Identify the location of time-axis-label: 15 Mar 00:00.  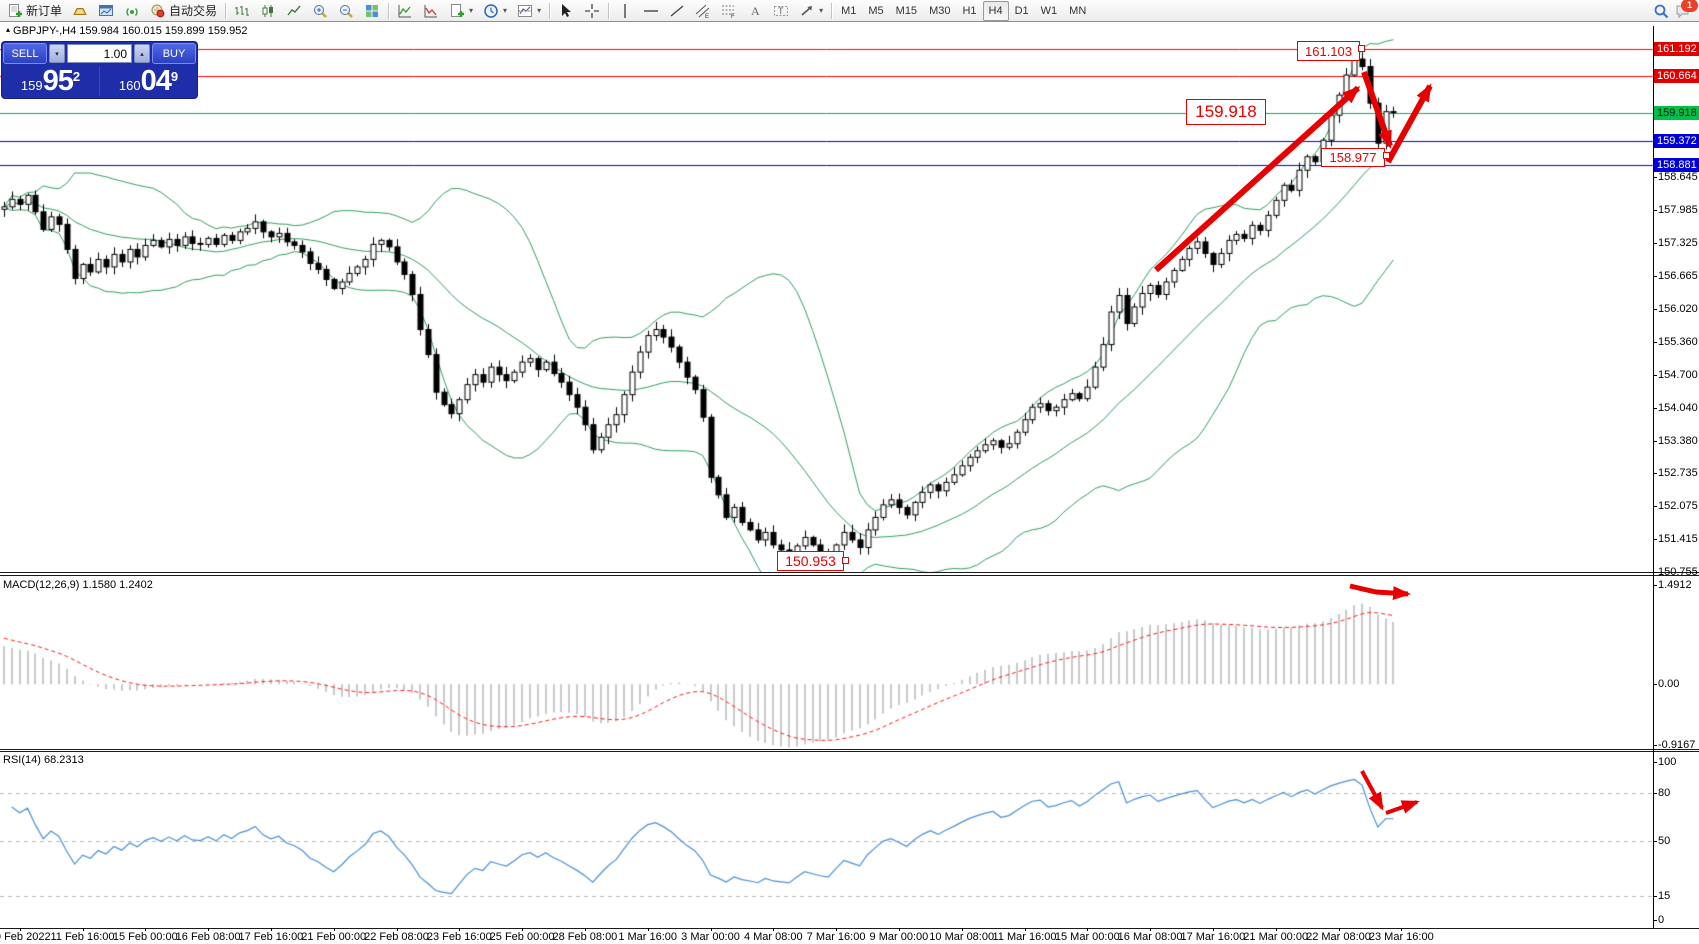
(1087, 937).